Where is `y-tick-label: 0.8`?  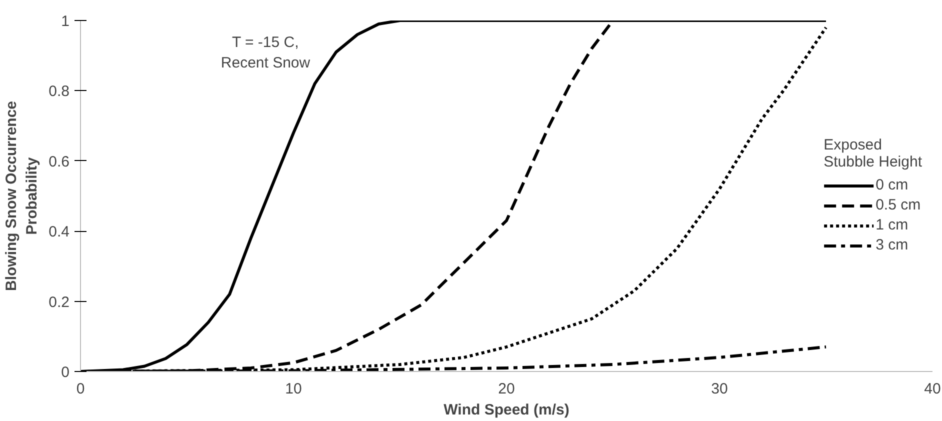 y-tick-label: 0.8 is located at coordinates (59, 91).